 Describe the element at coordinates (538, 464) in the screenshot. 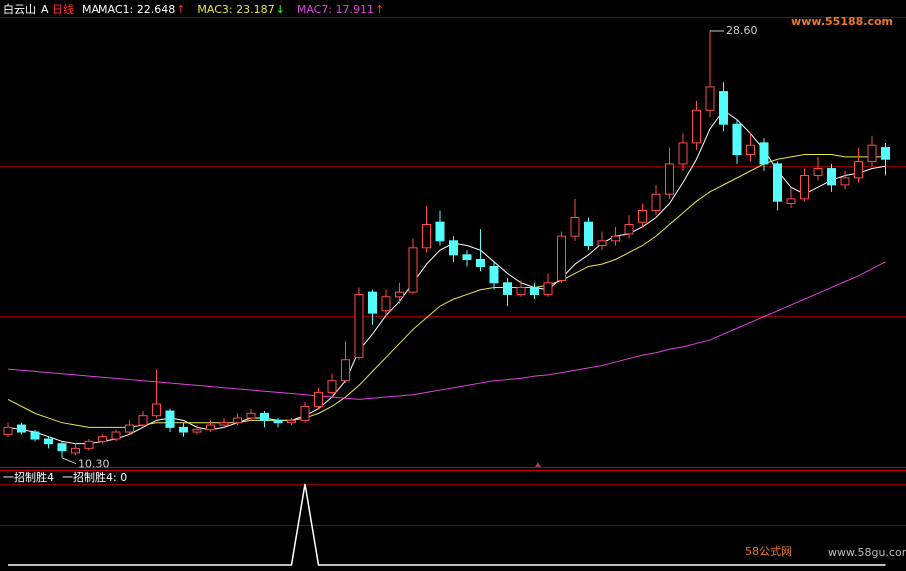

I see `marker` at that location.